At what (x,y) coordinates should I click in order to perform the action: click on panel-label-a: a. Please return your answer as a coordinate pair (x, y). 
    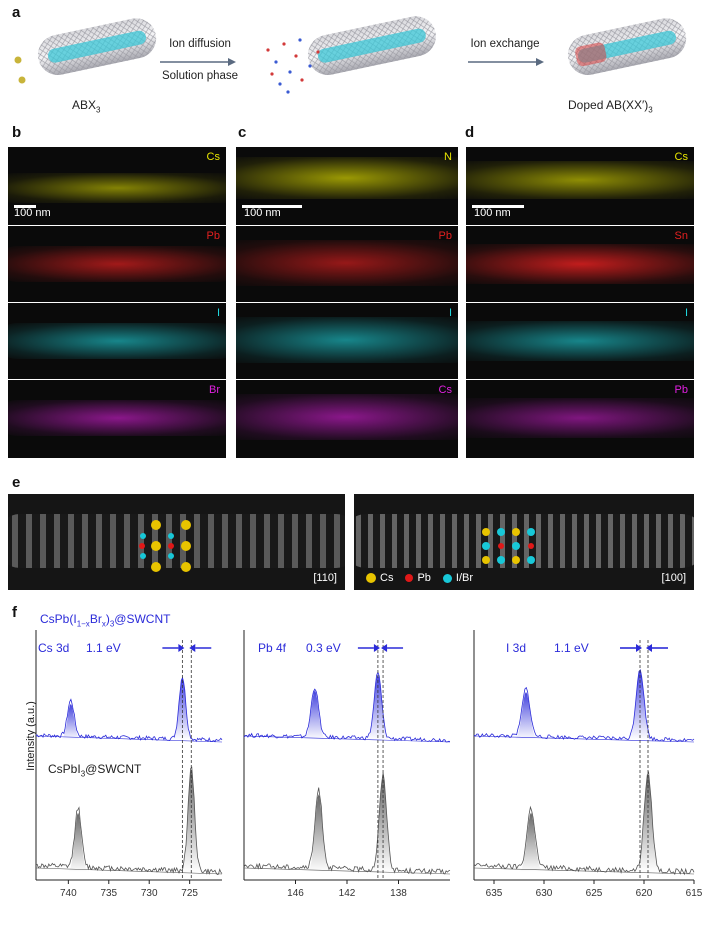
    Looking at the image, I should click on (16, 12).